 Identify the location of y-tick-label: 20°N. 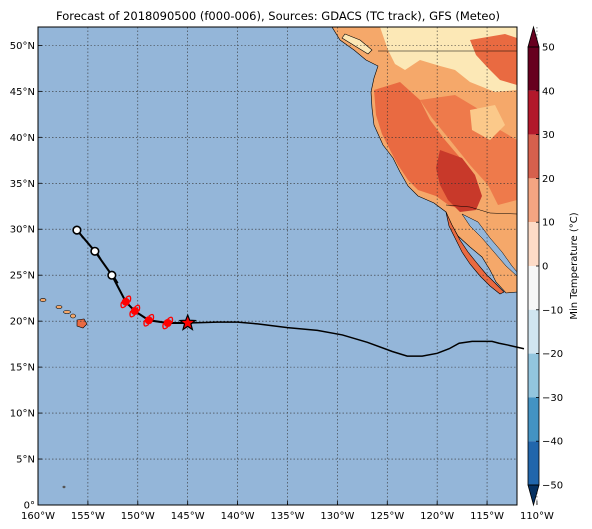
(22, 322).